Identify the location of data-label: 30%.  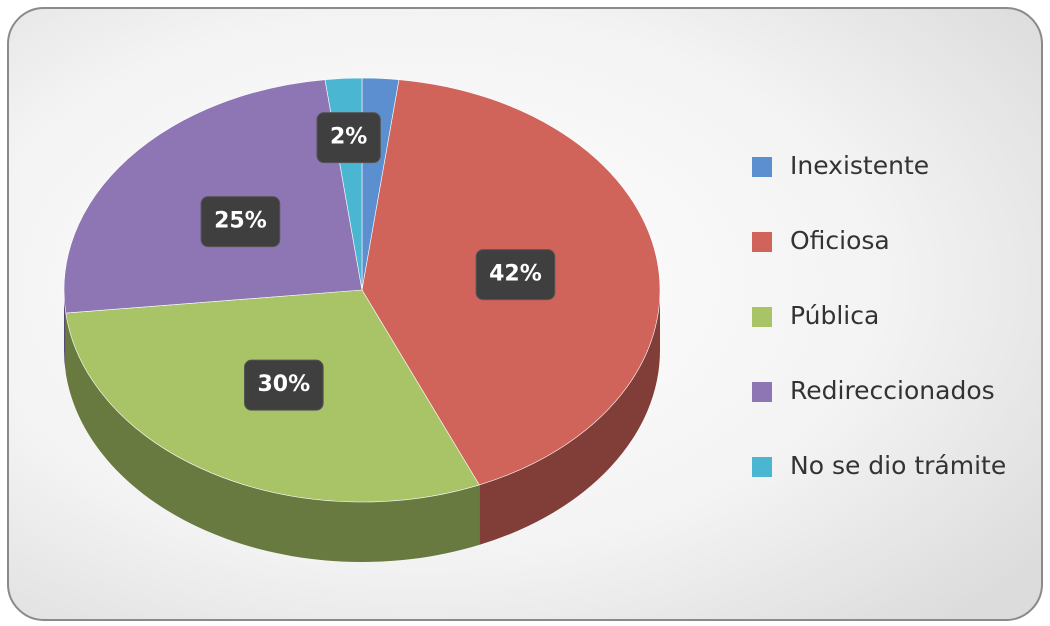
(283, 384).